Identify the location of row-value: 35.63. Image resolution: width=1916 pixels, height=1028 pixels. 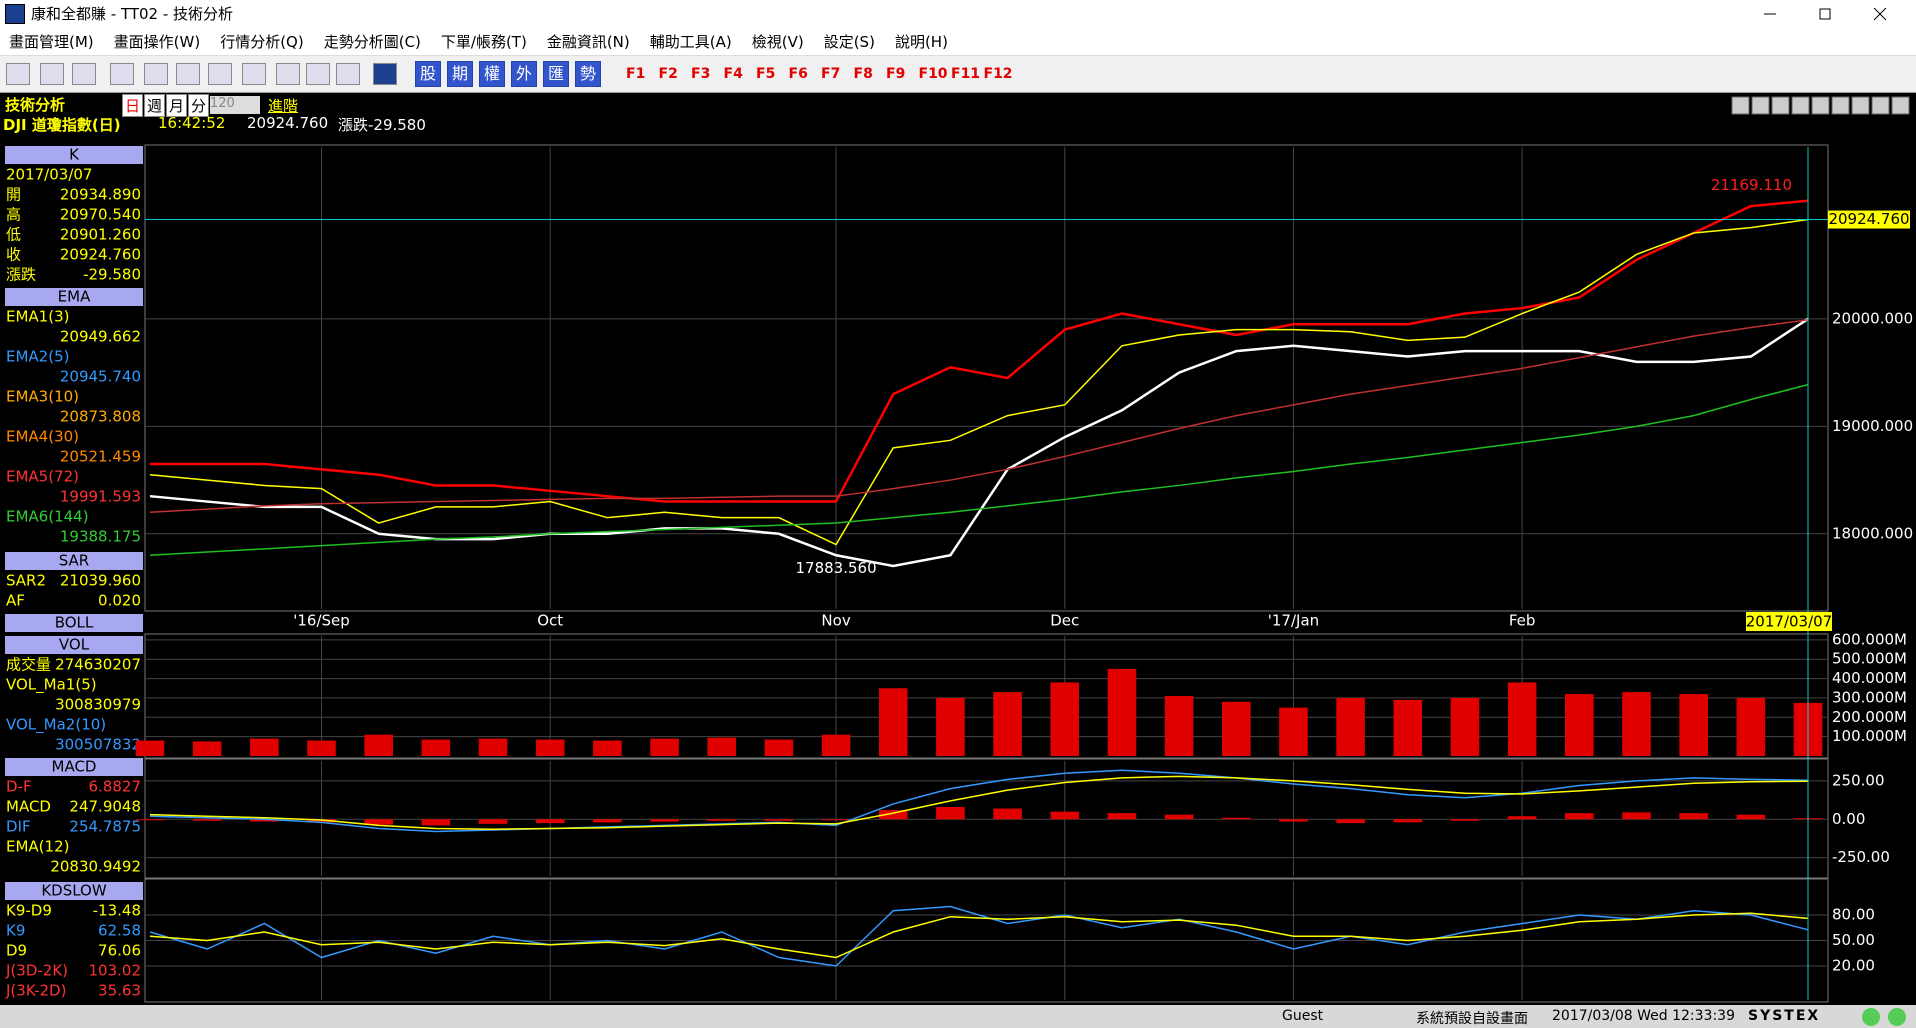
(119, 991).